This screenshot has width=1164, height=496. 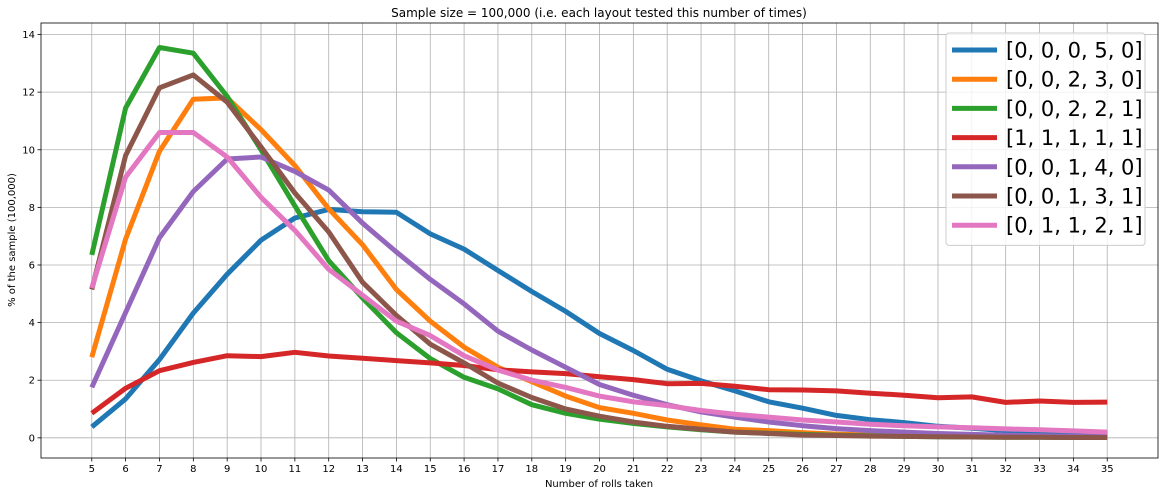 What do you see at coordinates (28, 35) in the screenshot?
I see `y-tick-label: 14` at bounding box center [28, 35].